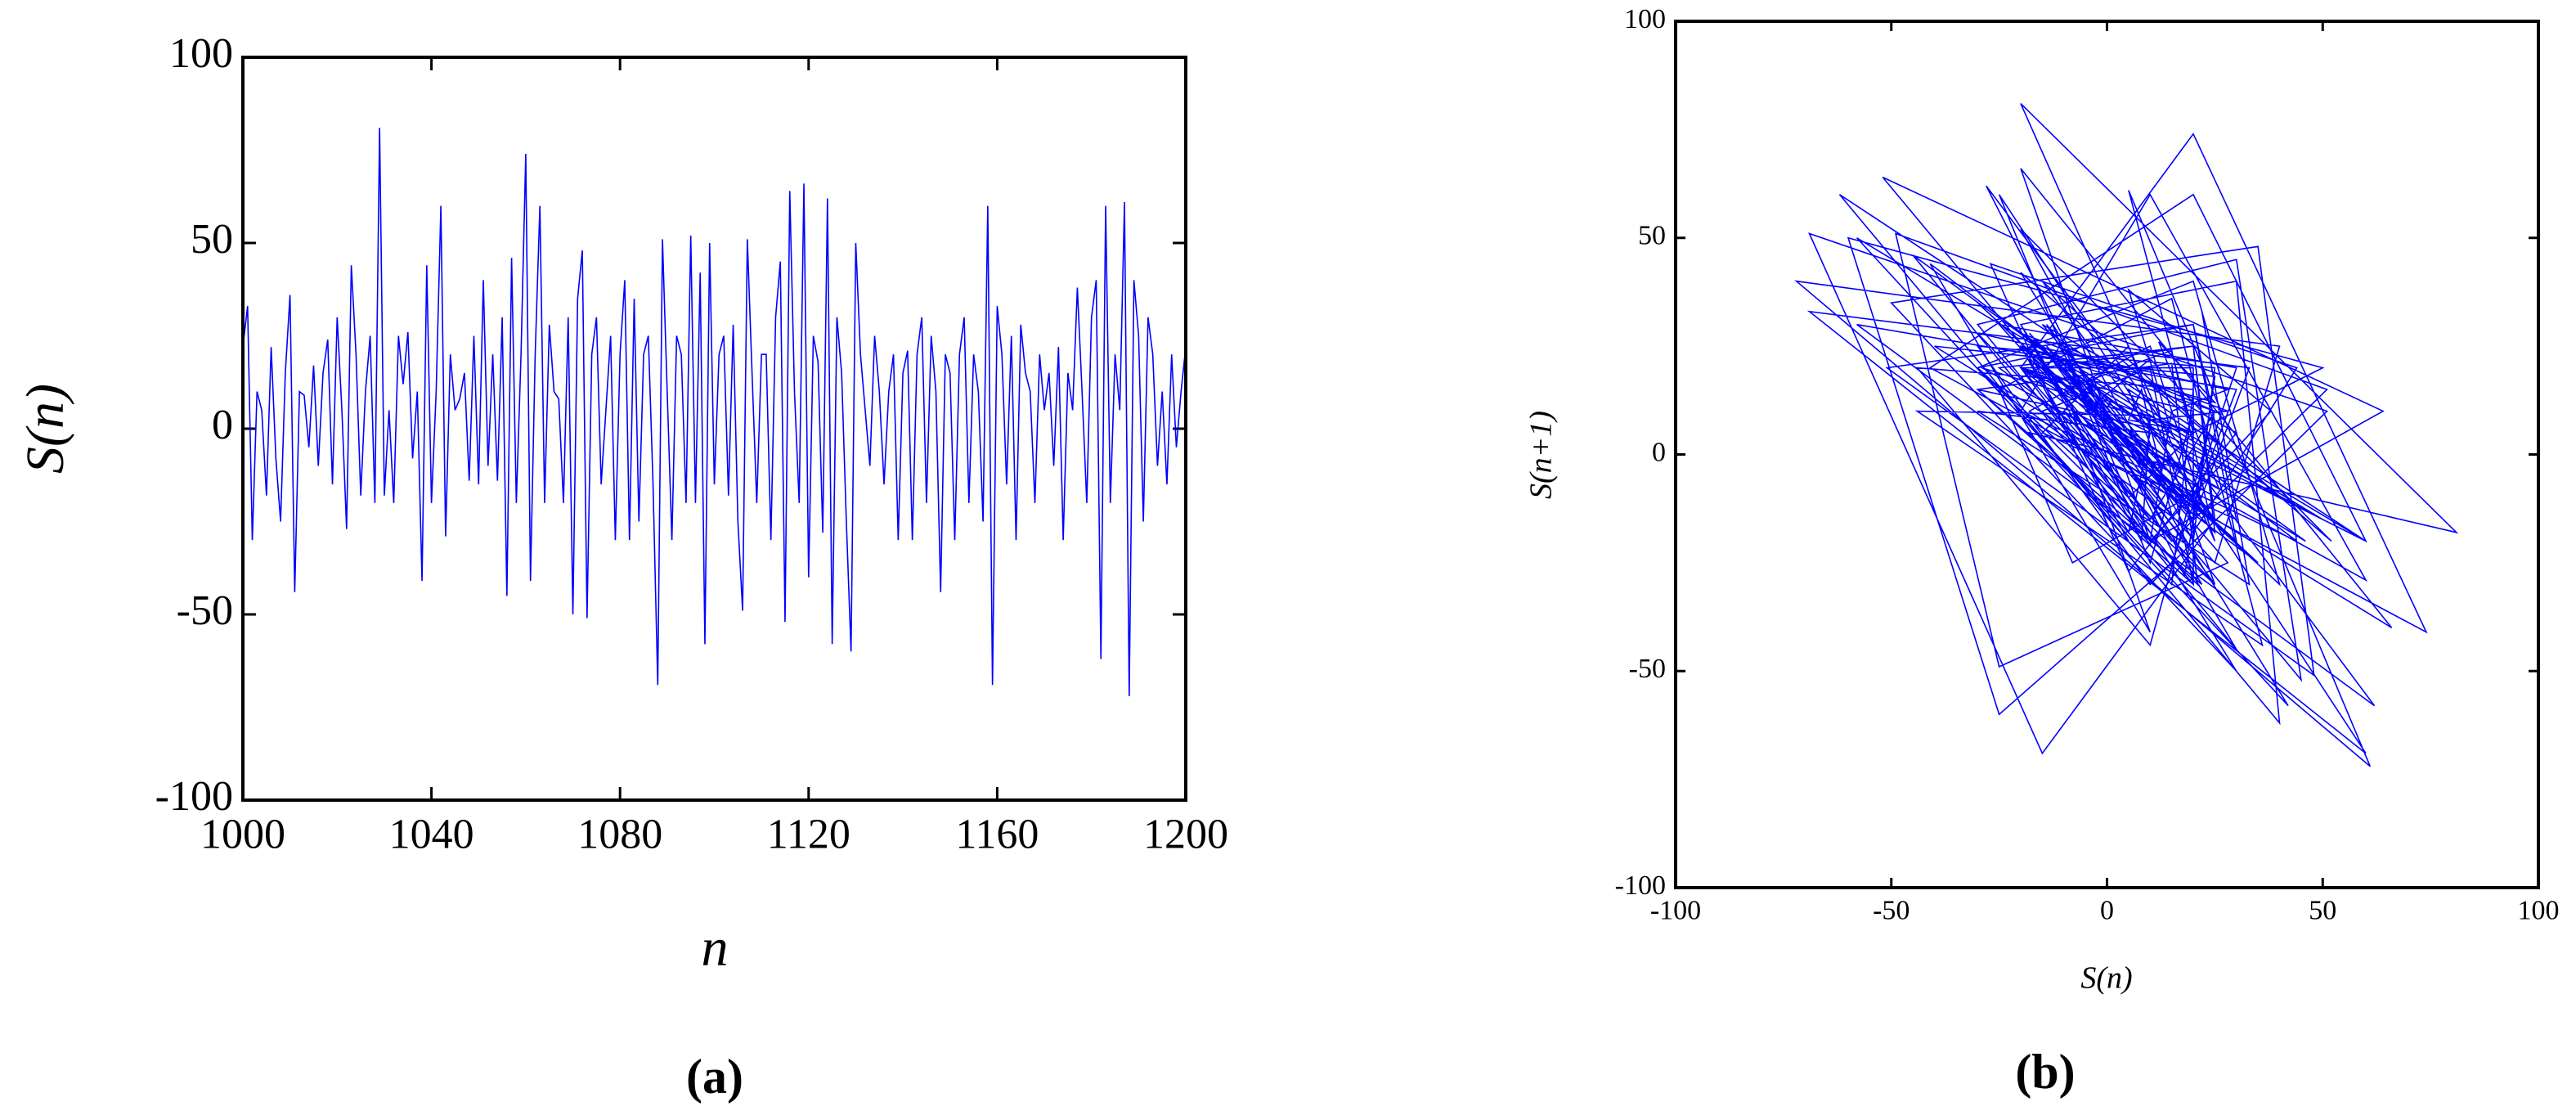 The height and width of the screenshot is (1120, 2576). What do you see at coordinates (1675, 910) in the screenshot?
I see `x-tick-label: -100` at bounding box center [1675, 910].